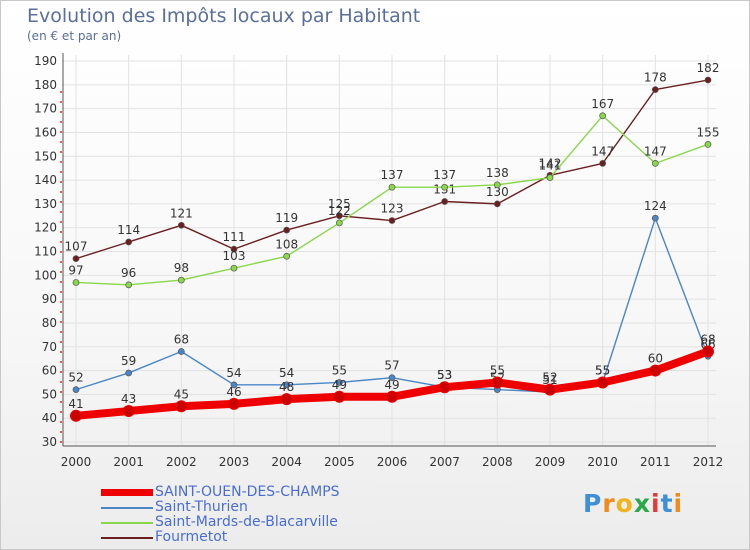 The width and height of the screenshot is (750, 550). What do you see at coordinates (234, 237) in the screenshot?
I see `data-label-fourmetot-2003: 111` at bounding box center [234, 237].